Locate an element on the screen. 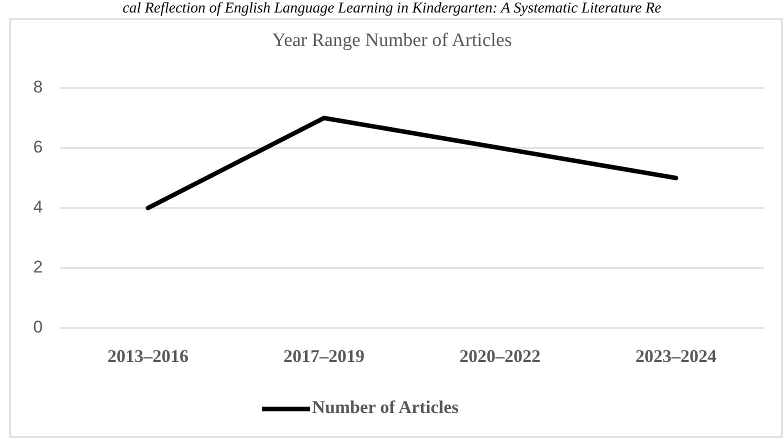 Image resolution: width=784 pixels, height=439 pixels. line-series is located at coordinates (412, 163).